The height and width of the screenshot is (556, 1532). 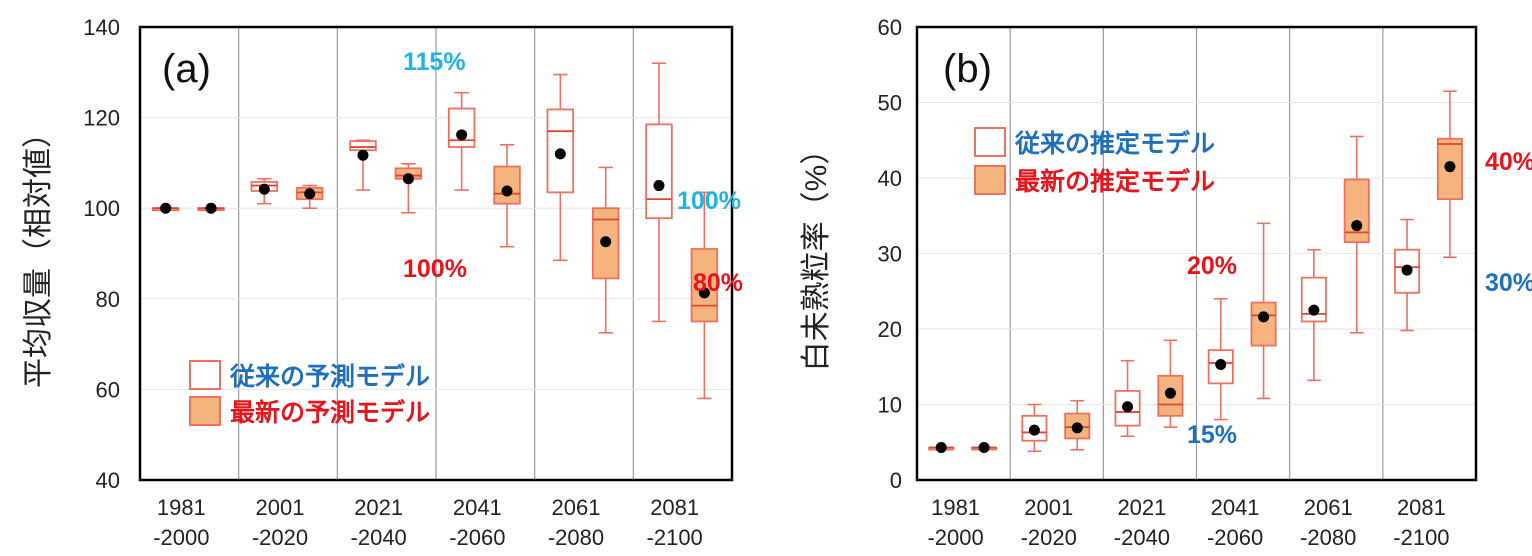 What do you see at coordinates (330, 412) in the screenshot?
I see `legend-label-filled-a: 最新の予測モデル` at bounding box center [330, 412].